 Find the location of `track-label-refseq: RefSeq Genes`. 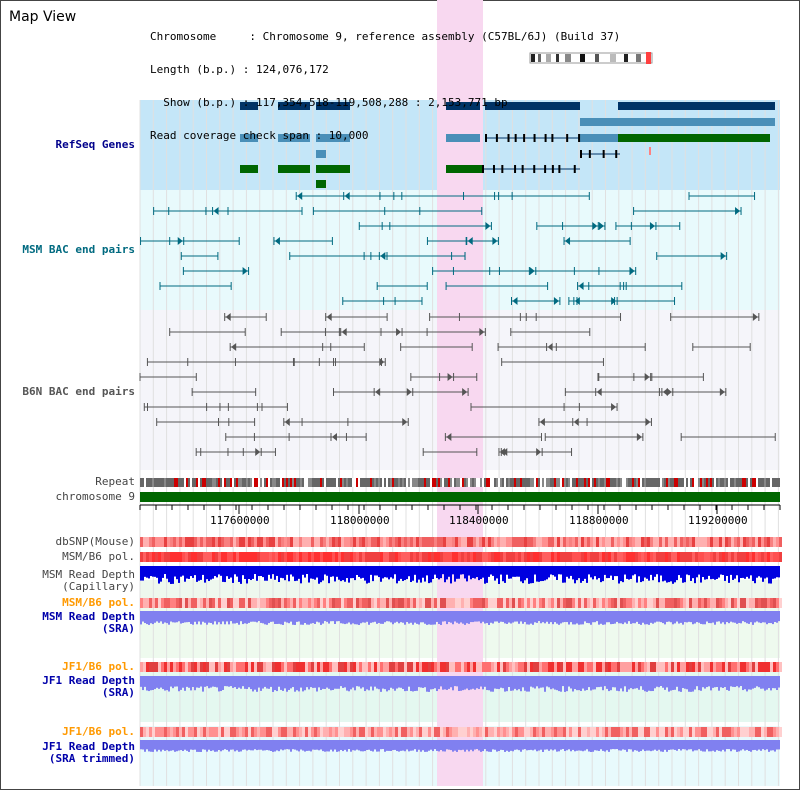

track-label-refseq: RefSeq Genes is located at coordinates (95, 144).